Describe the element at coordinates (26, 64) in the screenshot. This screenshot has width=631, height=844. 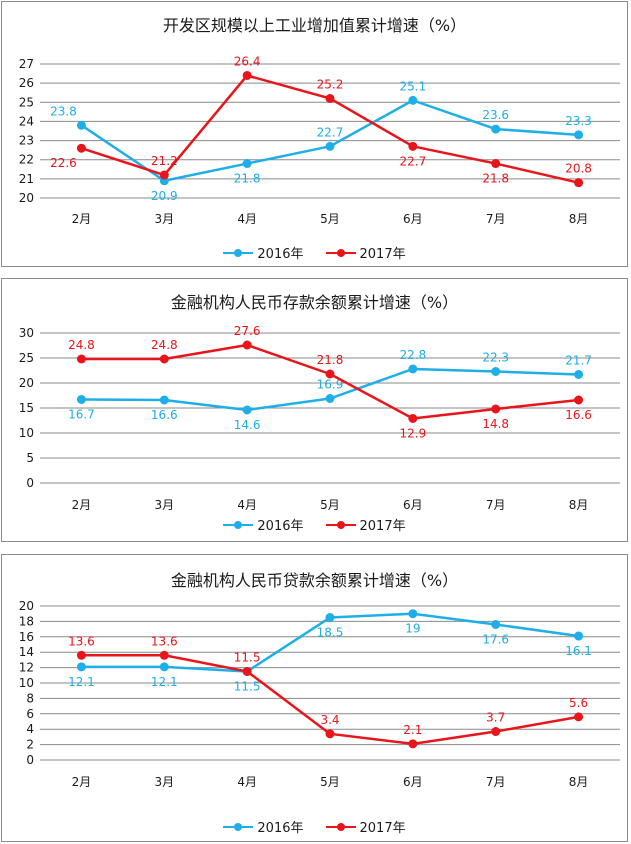
I see `y-tick-label: 27` at that location.